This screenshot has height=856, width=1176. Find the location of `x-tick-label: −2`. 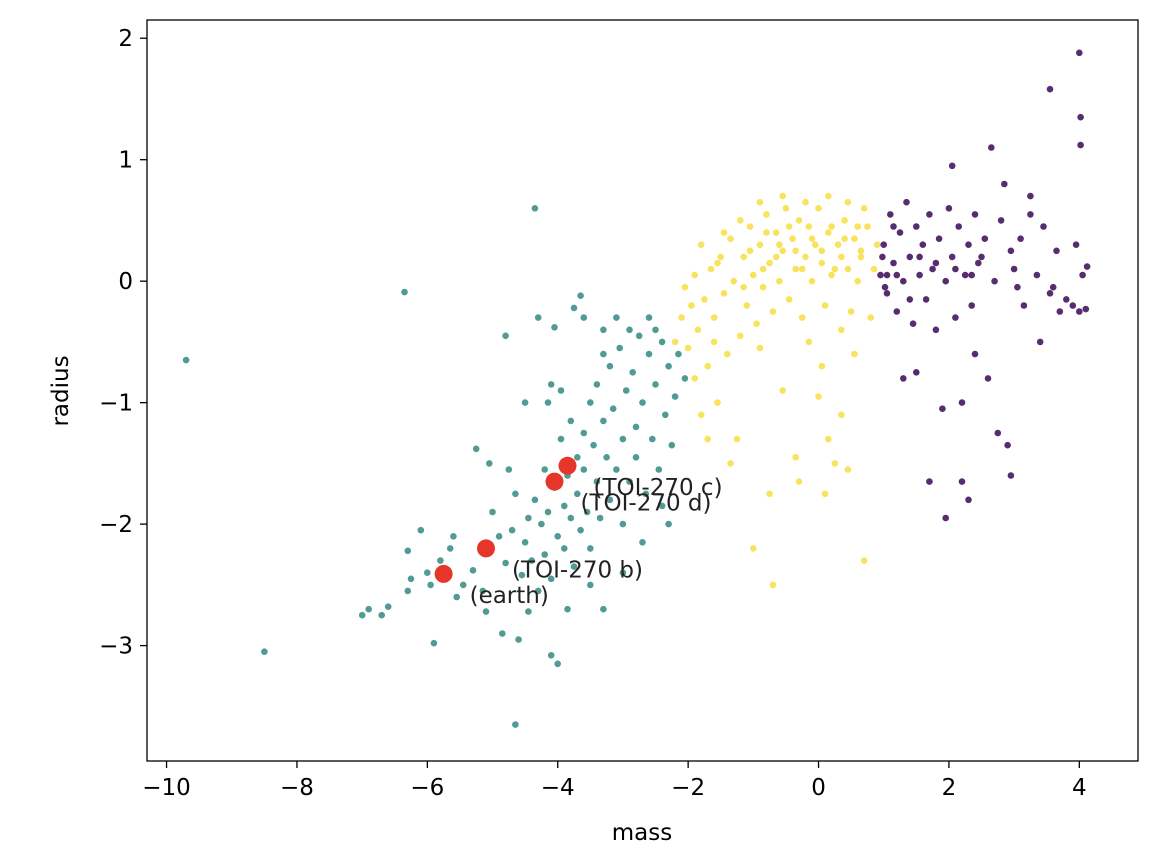

x-tick-label: −2 is located at coordinates (688, 788).